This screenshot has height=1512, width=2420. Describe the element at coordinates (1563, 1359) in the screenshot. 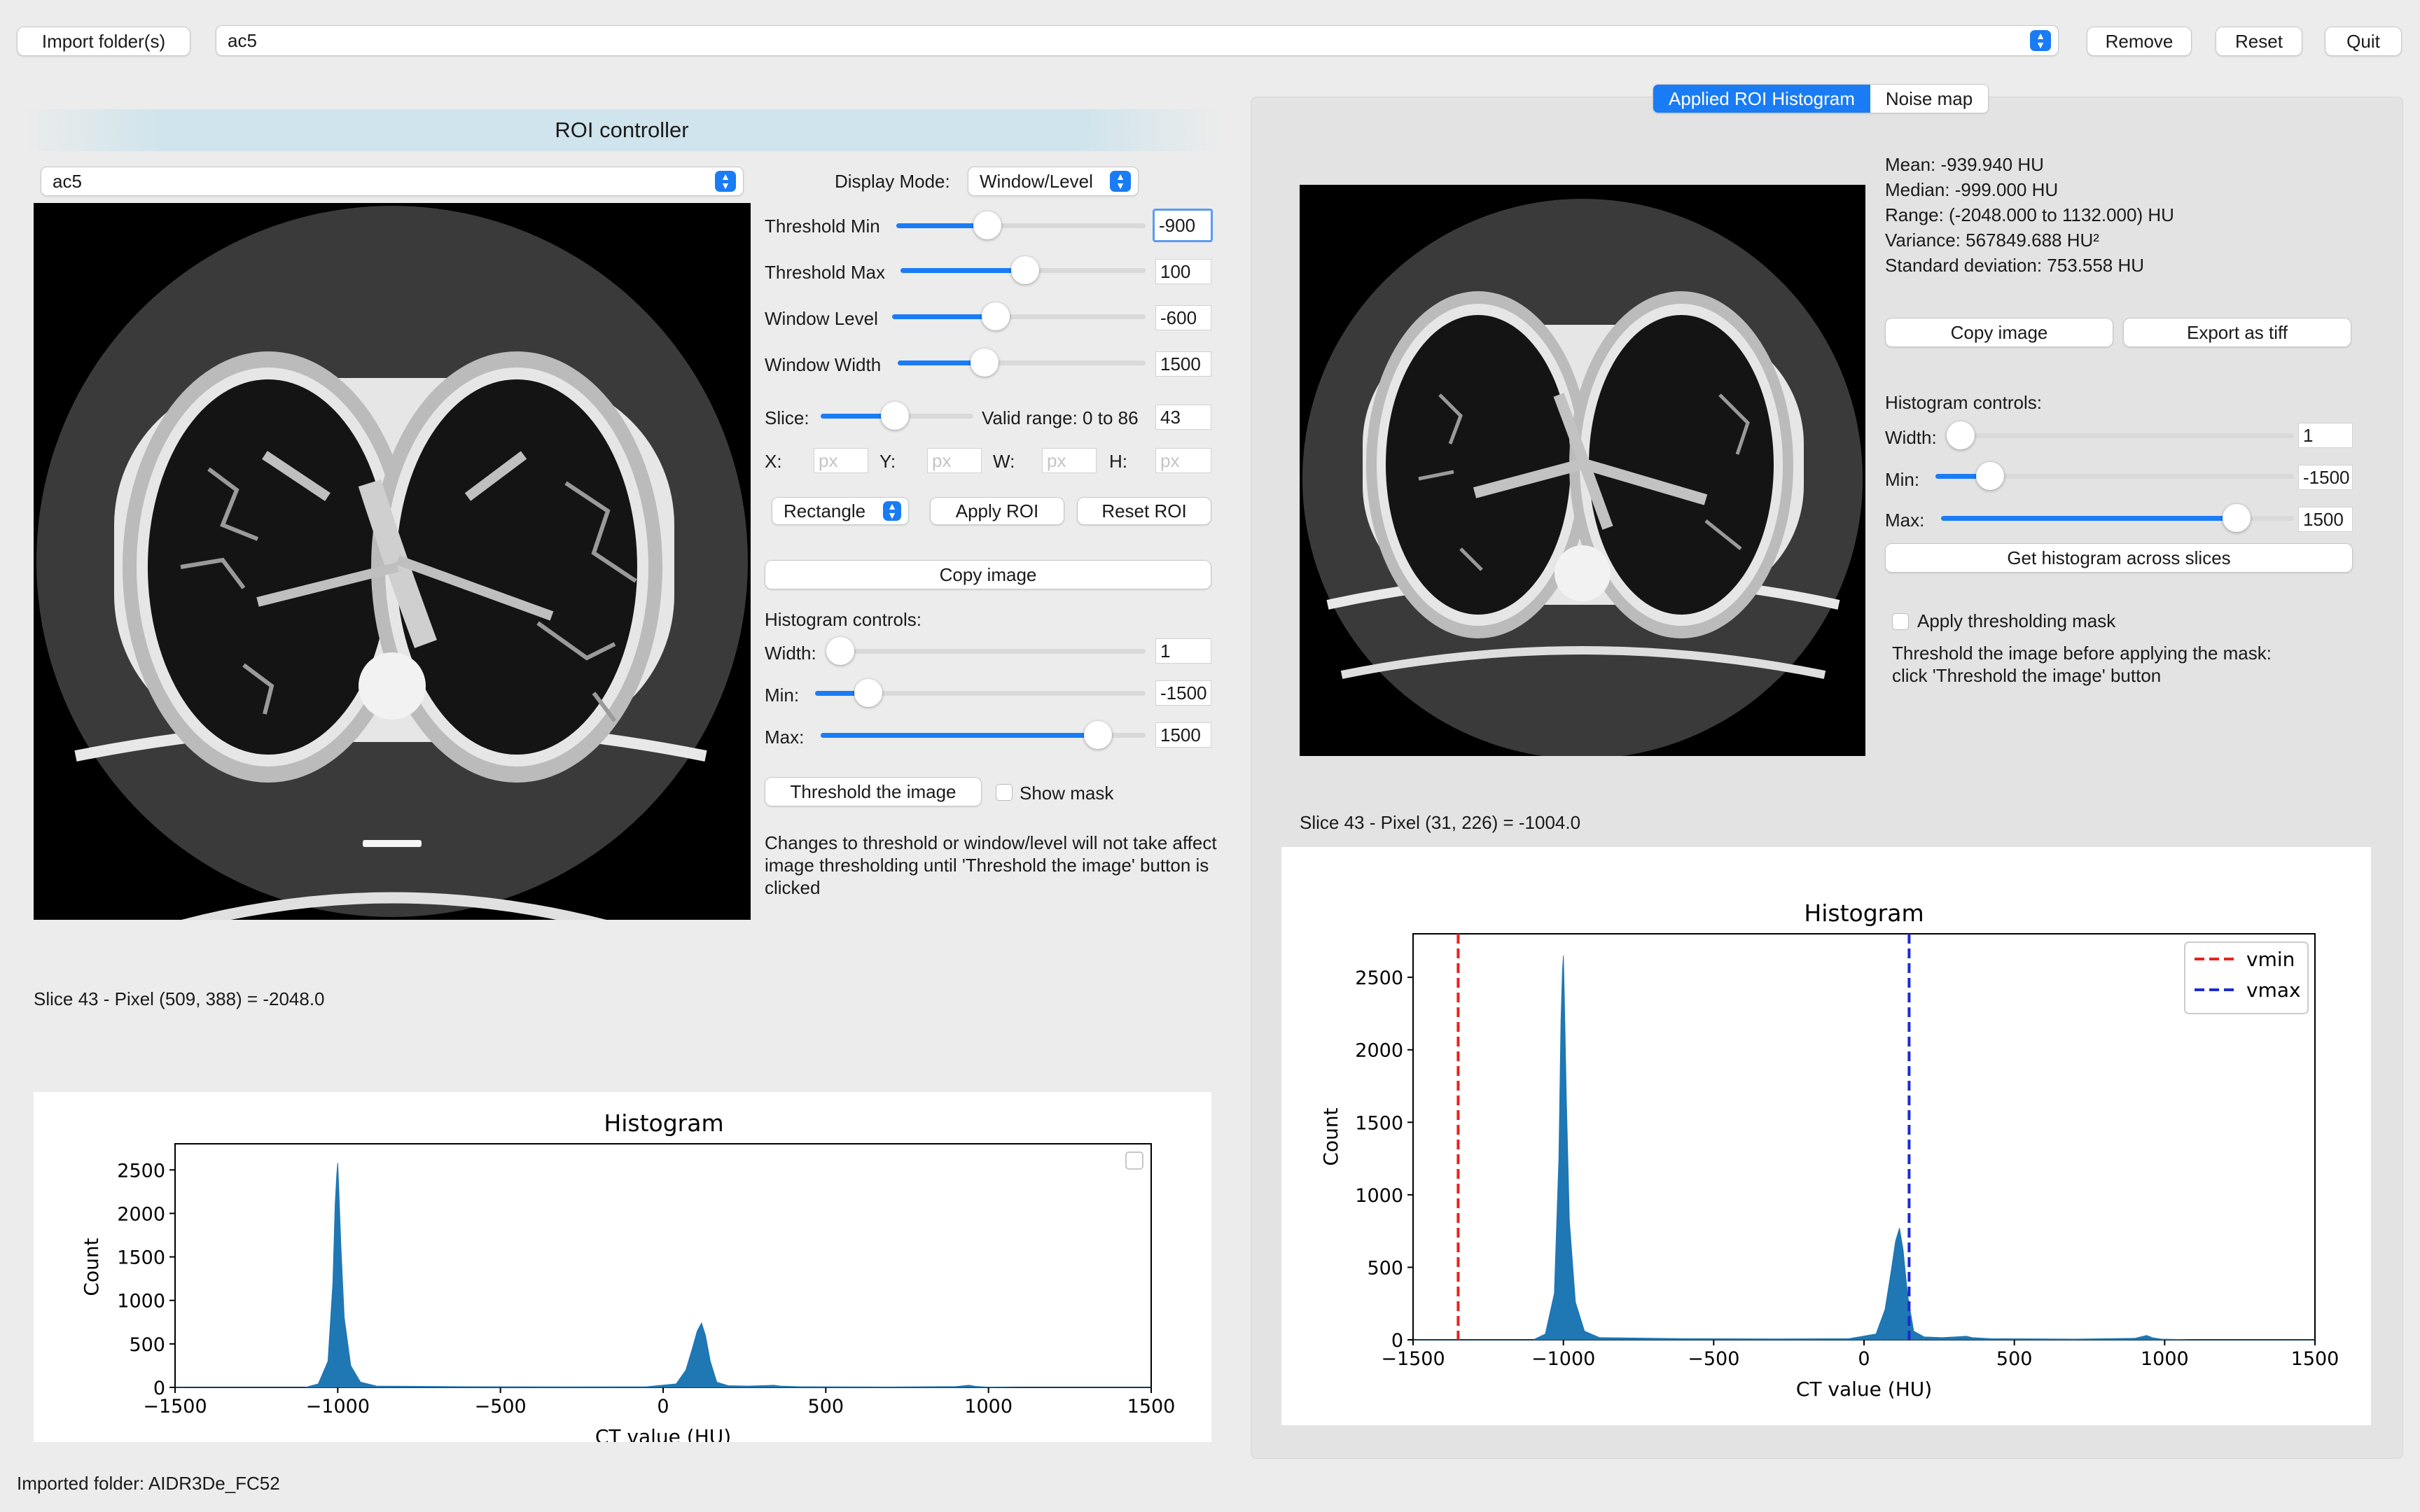

I see `right-hist-x-tick-label: −1000` at that location.